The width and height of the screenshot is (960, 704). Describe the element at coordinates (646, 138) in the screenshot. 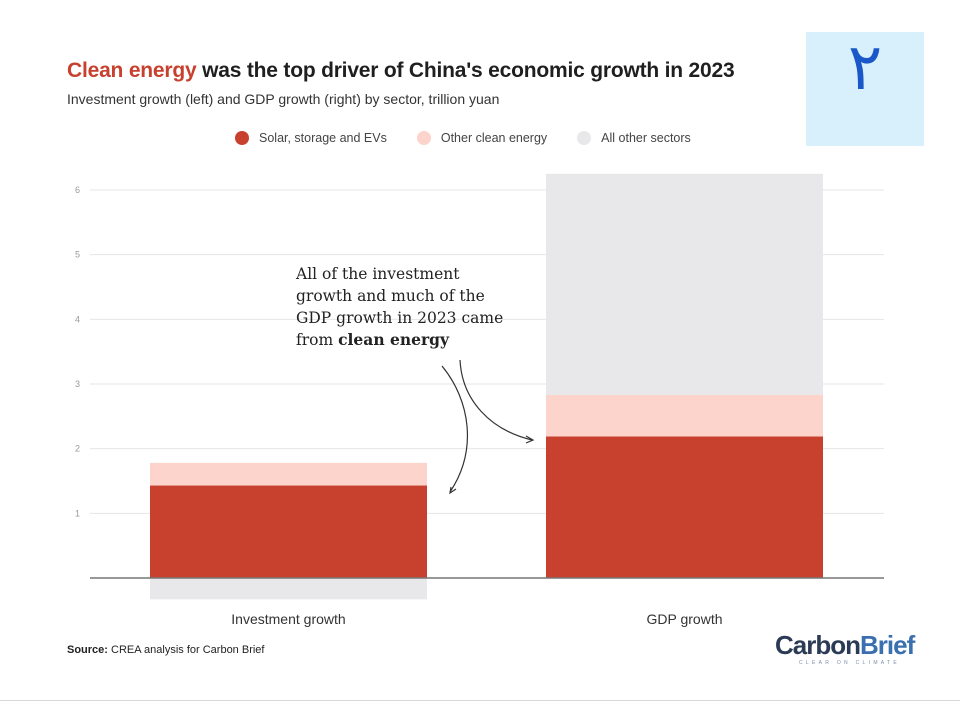

I see `legend-label-all-other: All other sectors` at that location.